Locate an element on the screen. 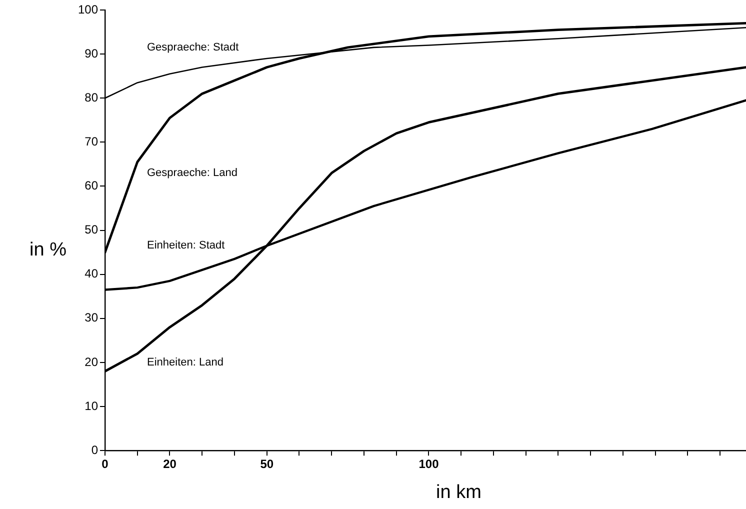 The image size is (746, 509). y-tick-label: 10 is located at coordinates (91, 405).